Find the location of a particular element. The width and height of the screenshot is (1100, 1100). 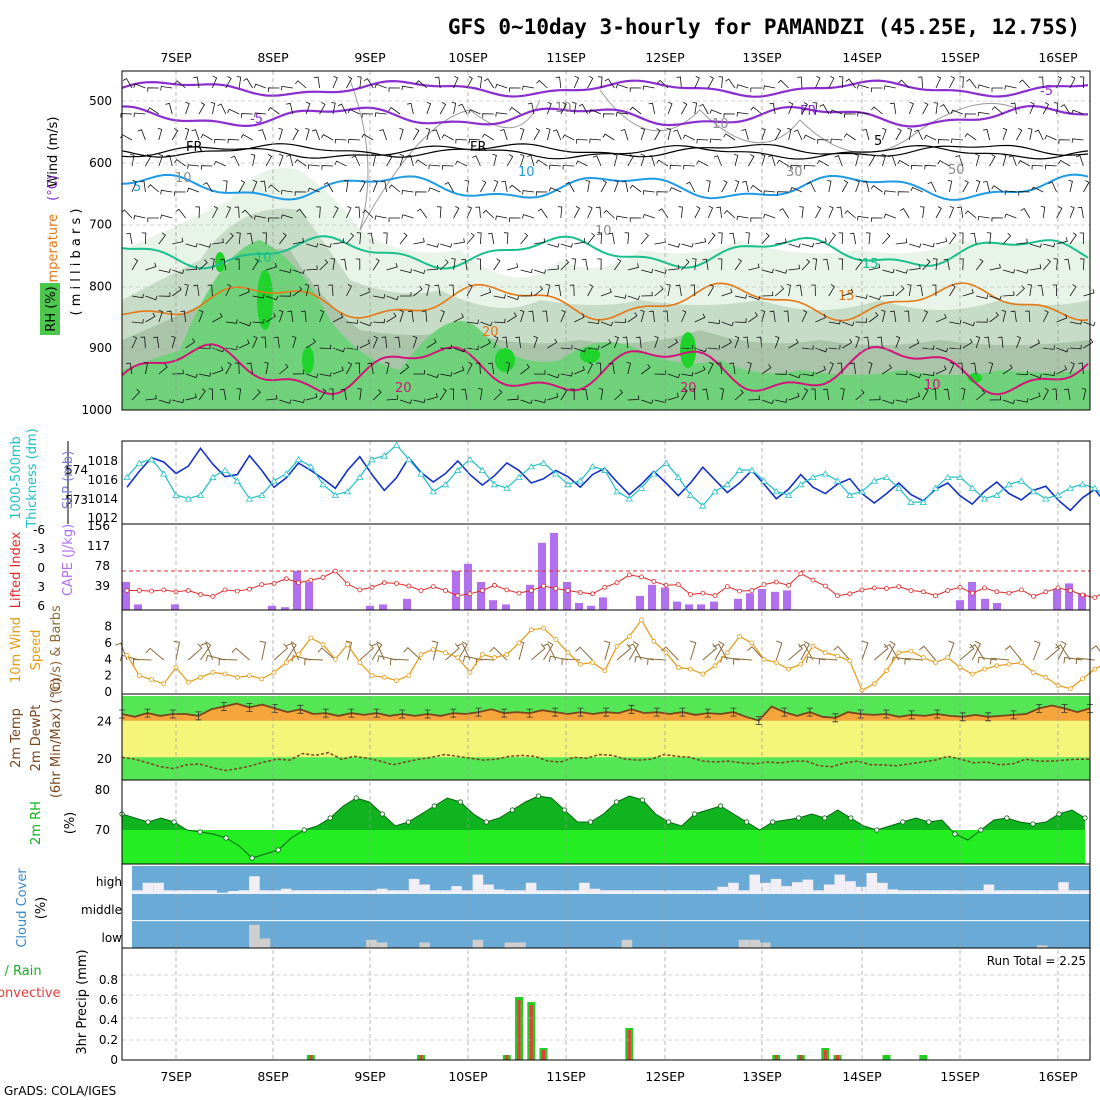

contour-label: 10 is located at coordinates (563, 108).